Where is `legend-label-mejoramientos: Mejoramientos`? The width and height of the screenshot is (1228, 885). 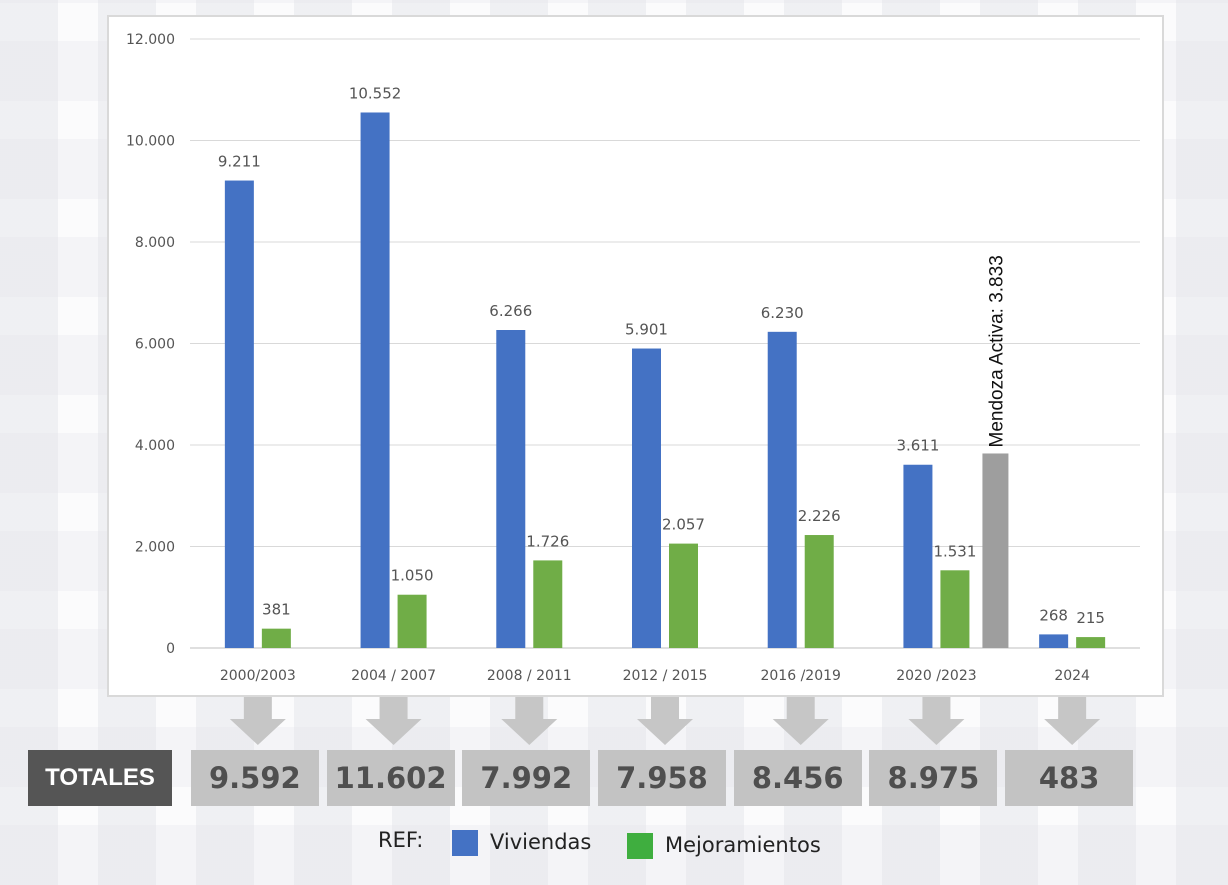
legend-label-mejoramientos: Mejoramientos is located at coordinates (743, 845).